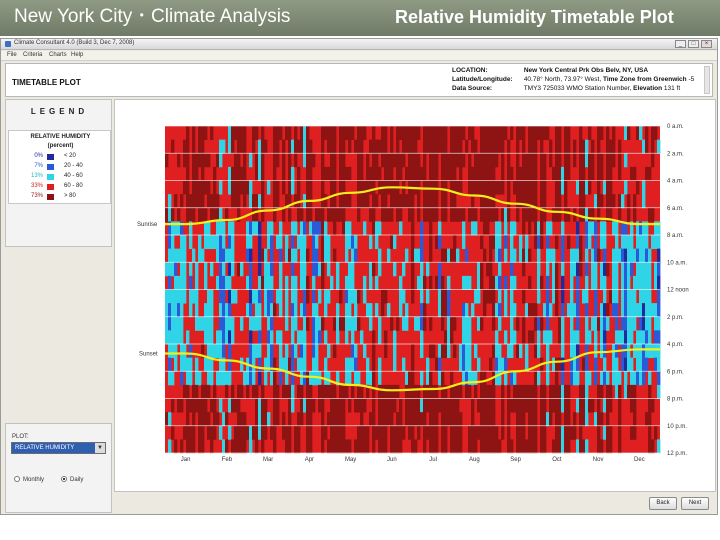 The width and height of the screenshot is (720, 540). I want to click on plot-select: RELATIVE HUMIDITY ▼, so click(58, 448).